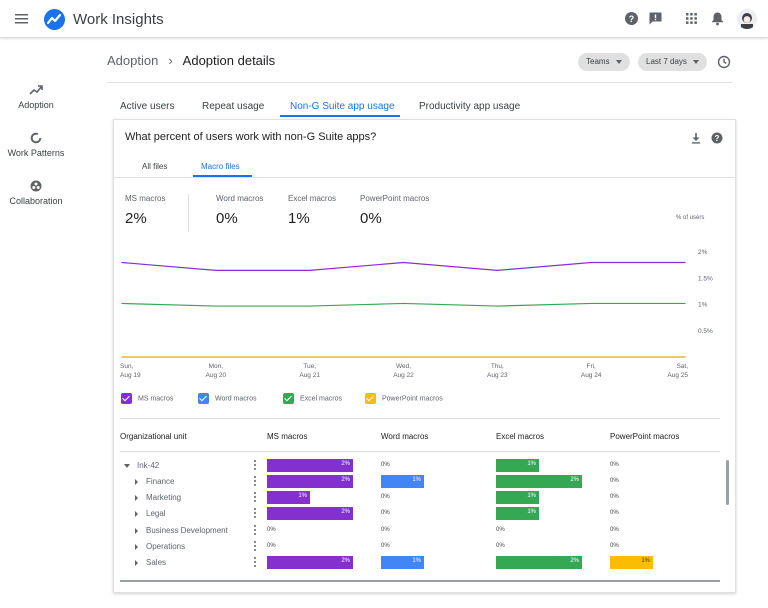  Describe the element at coordinates (153, 436) in the screenshot. I see `column-header-org-unit: Organizational unit` at that location.